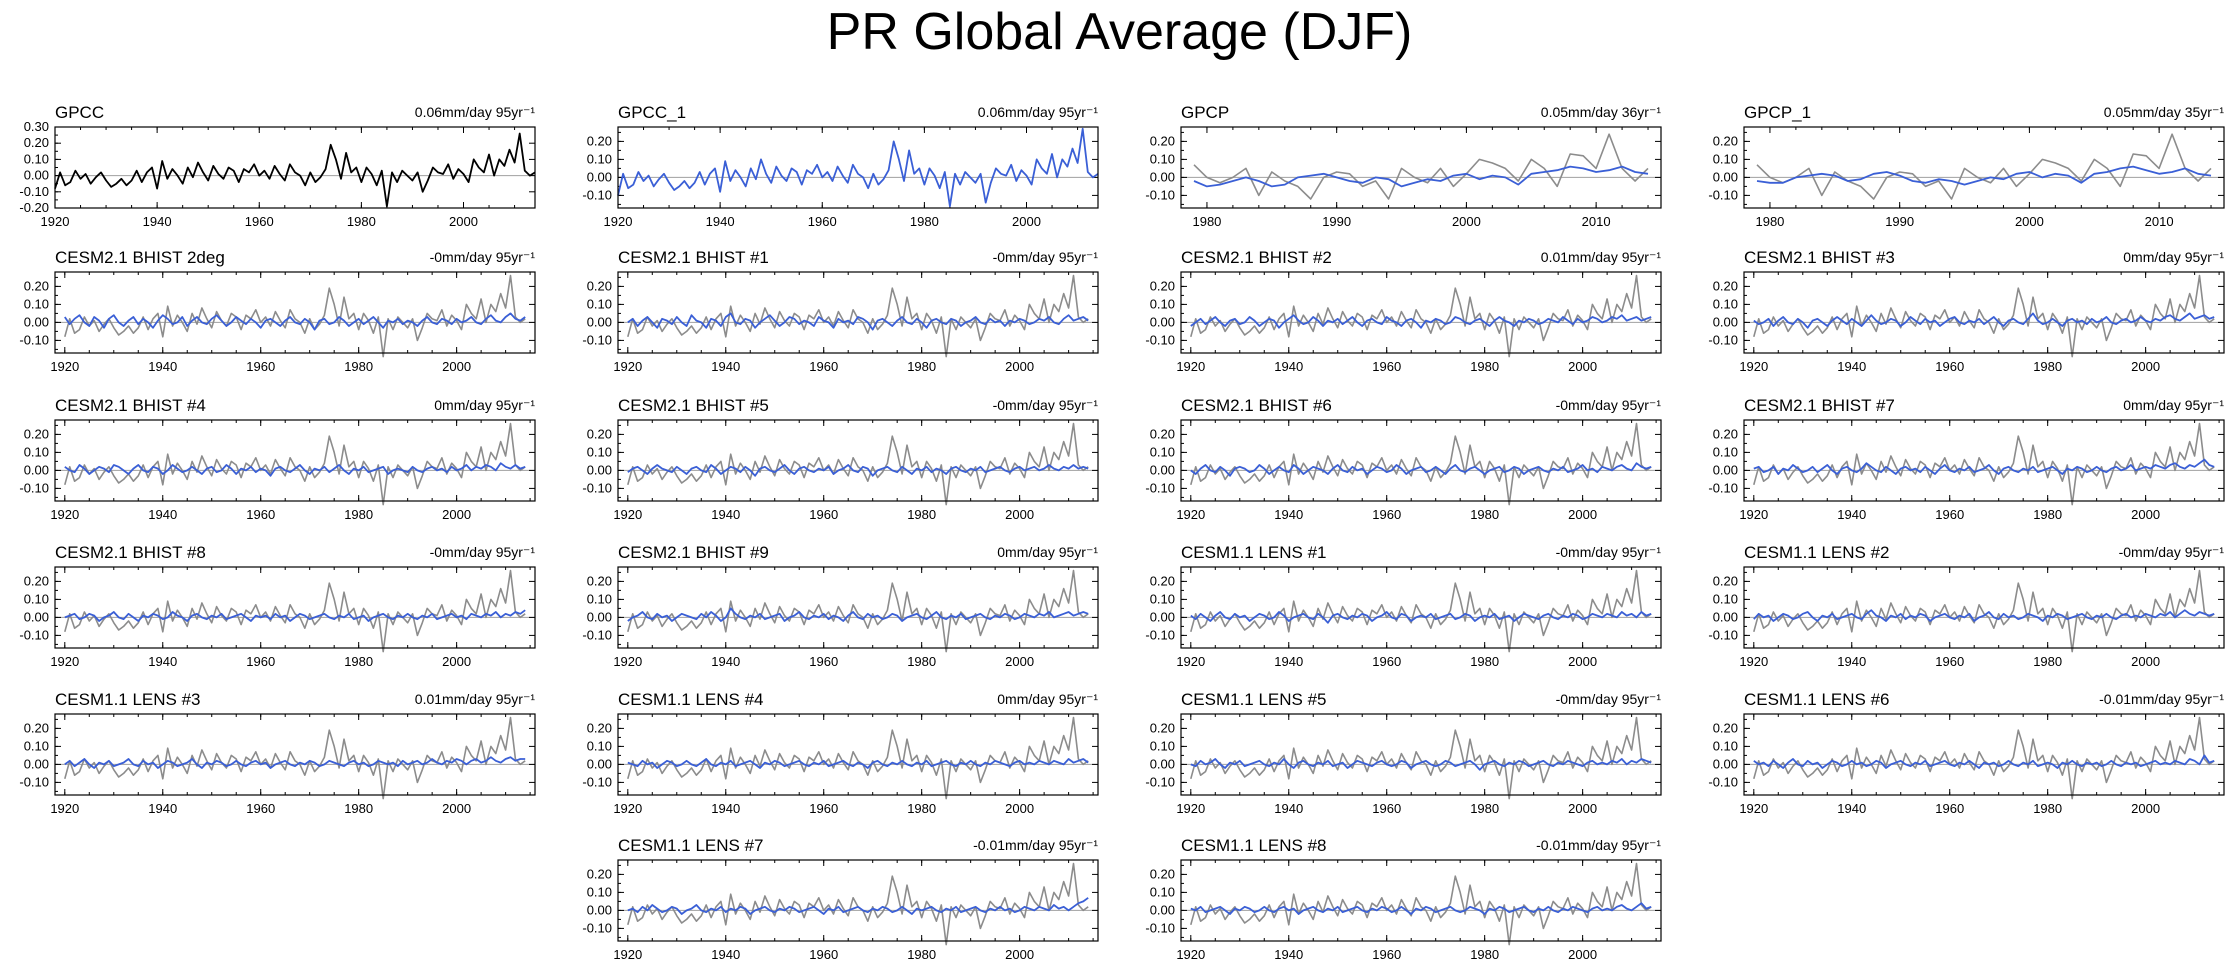 The image size is (2239, 964). What do you see at coordinates (693, 257) in the screenshot?
I see `panel-title: CESM2.1 BHIST #1` at bounding box center [693, 257].